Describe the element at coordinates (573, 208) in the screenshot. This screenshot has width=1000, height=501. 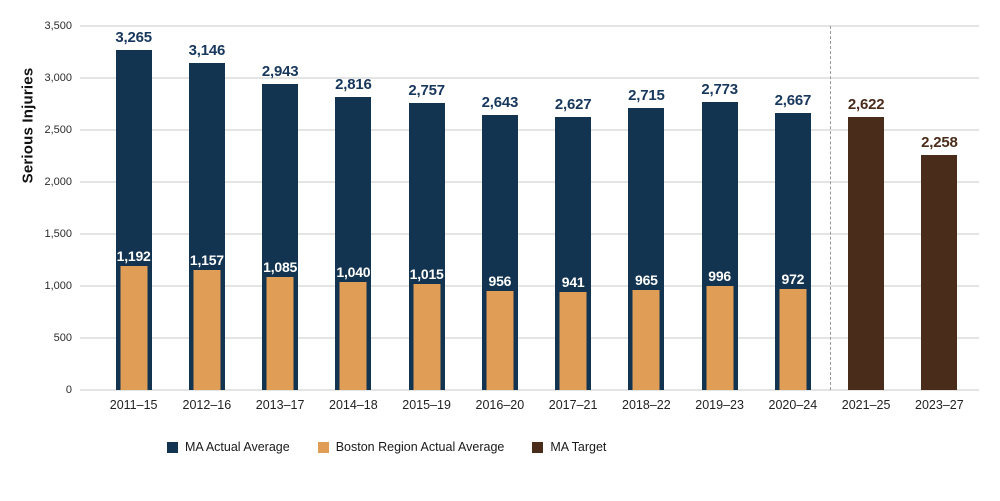
I see `bar-group-2017–21: 2,627 941` at that location.